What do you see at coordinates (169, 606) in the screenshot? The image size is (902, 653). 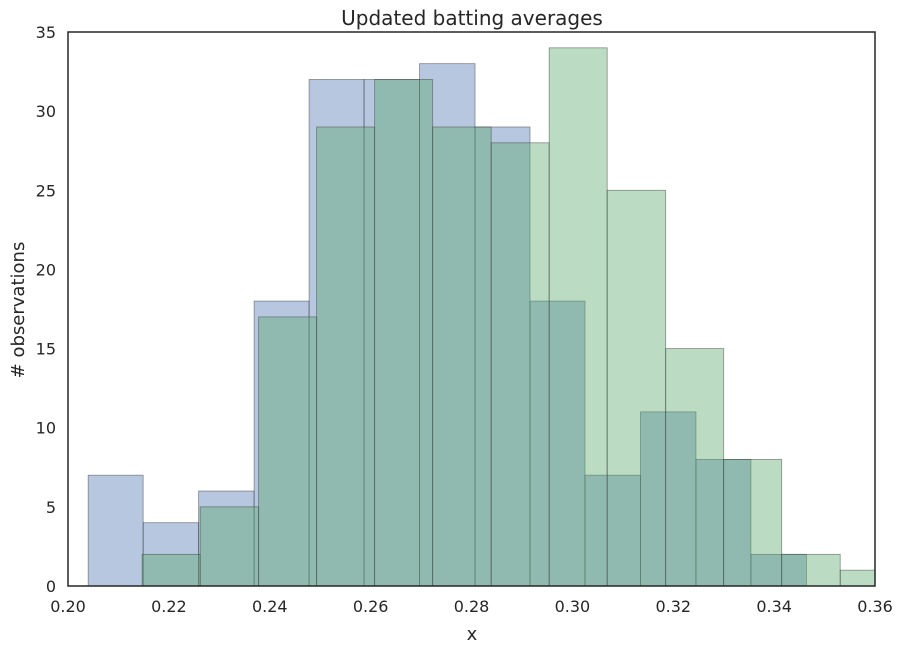 I see `x-tick-label: 0.22` at bounding box center [169, 606].